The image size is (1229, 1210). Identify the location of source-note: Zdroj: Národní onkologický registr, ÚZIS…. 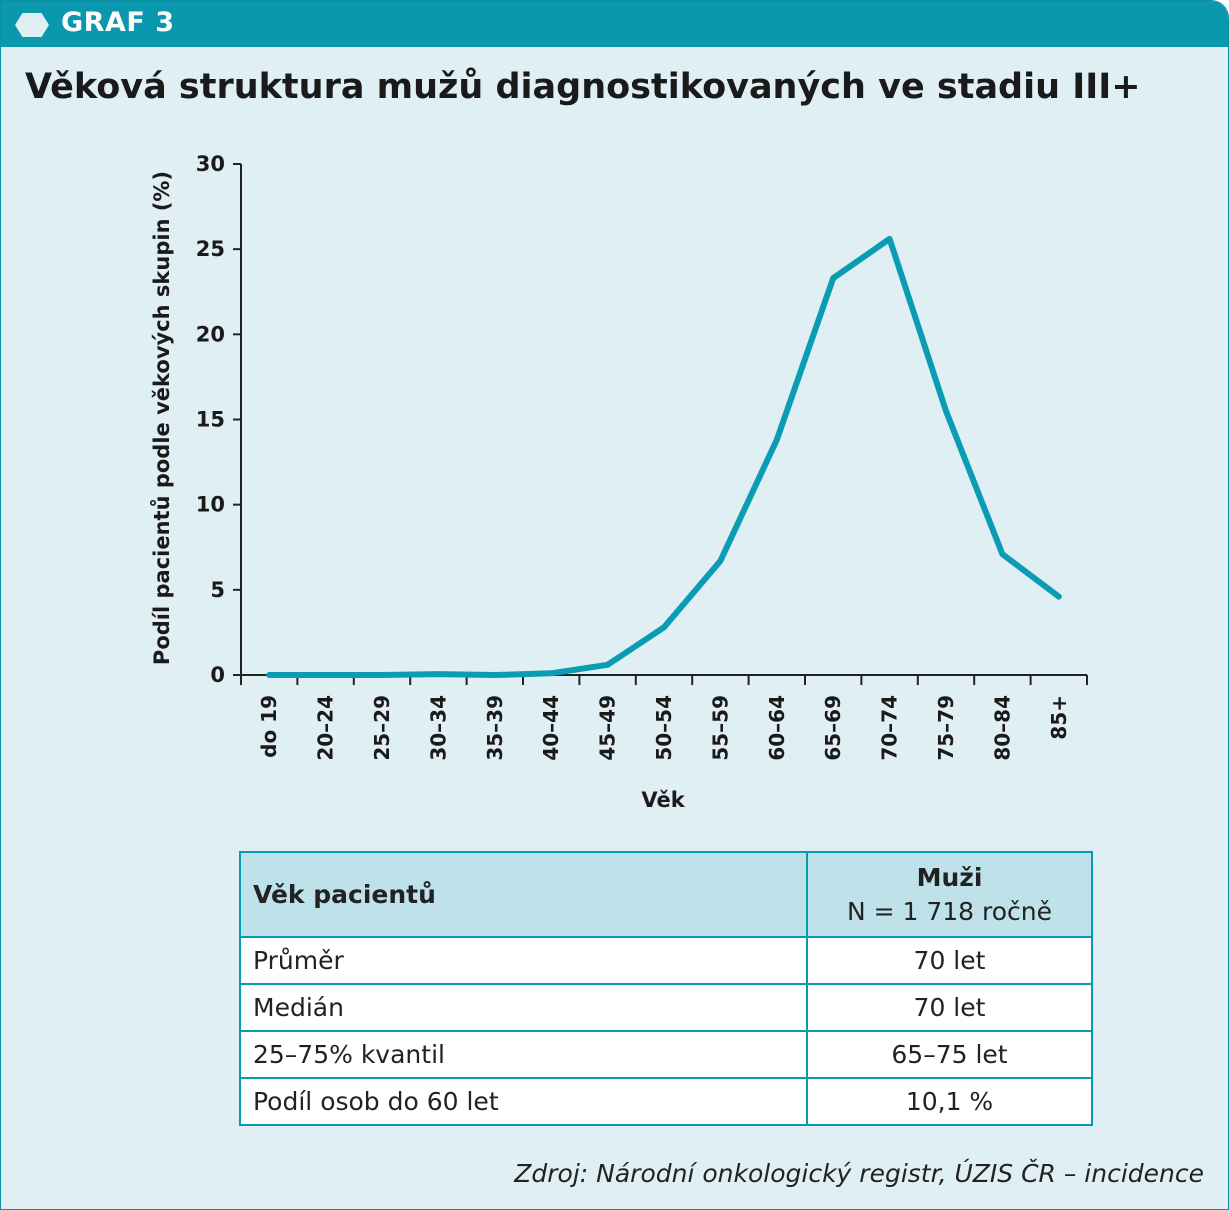
(859, 1173).